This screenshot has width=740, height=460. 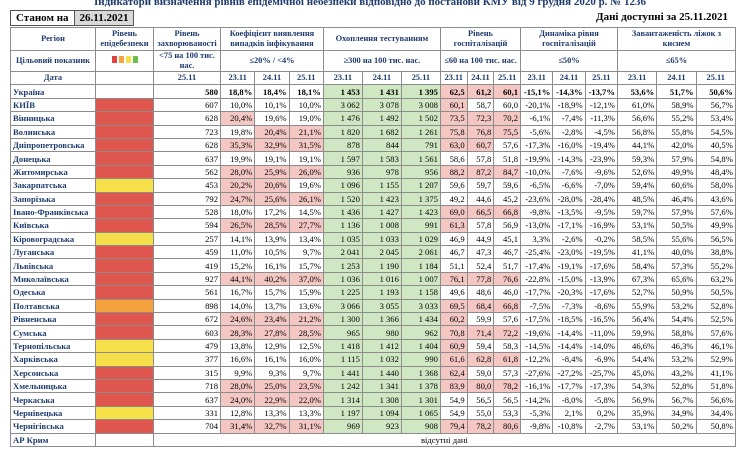 What do you see at coordinates (676, 172) in the screenshot?
I see `value-cell: 49,9%` at bounding box center [676, 172].